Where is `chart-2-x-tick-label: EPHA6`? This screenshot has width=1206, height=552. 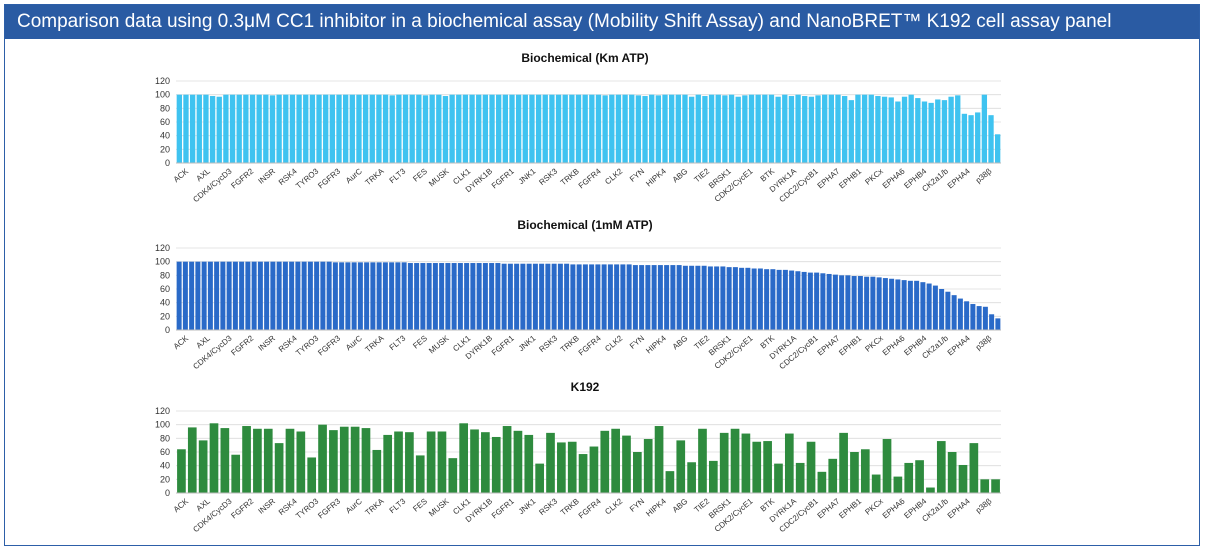
chart-2-x-tick-label: EPHA6 is located at coordinates (894, 345).